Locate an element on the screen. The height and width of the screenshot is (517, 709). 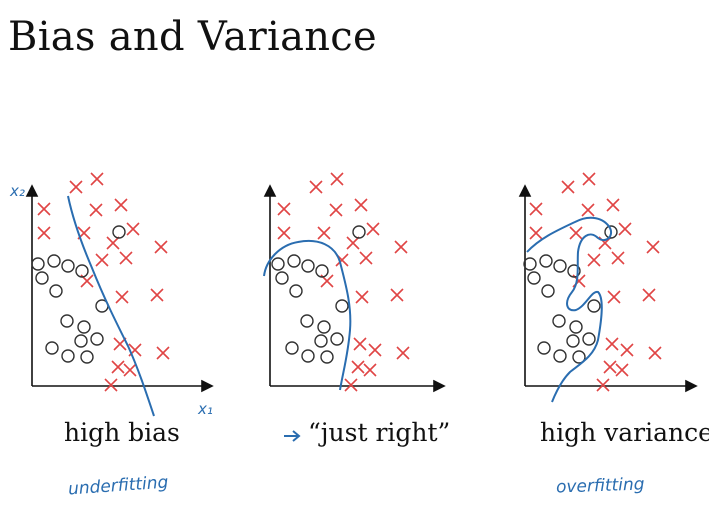
axis-label-x: x₁ is located at coordinates (205, 409).